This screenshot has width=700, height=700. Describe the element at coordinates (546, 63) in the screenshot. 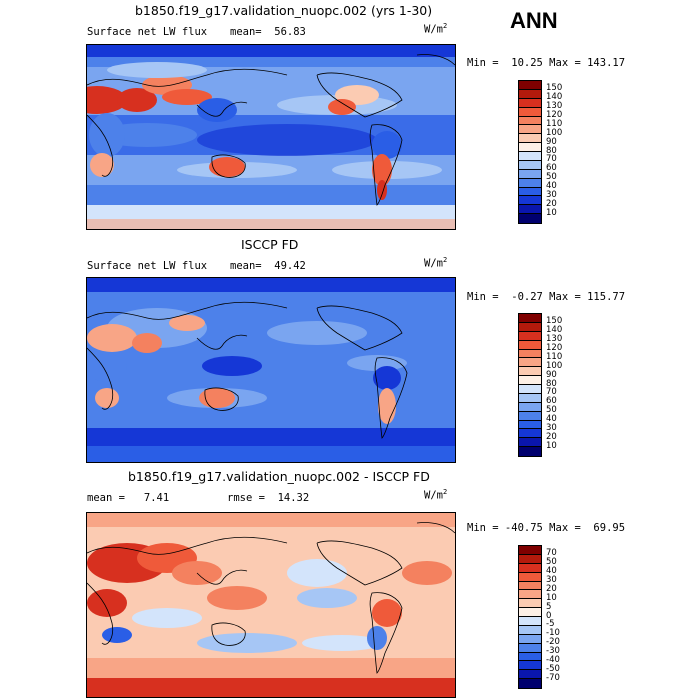

I see `panel1-minmax: Min = 10.25 Max = 143.17` at that location.